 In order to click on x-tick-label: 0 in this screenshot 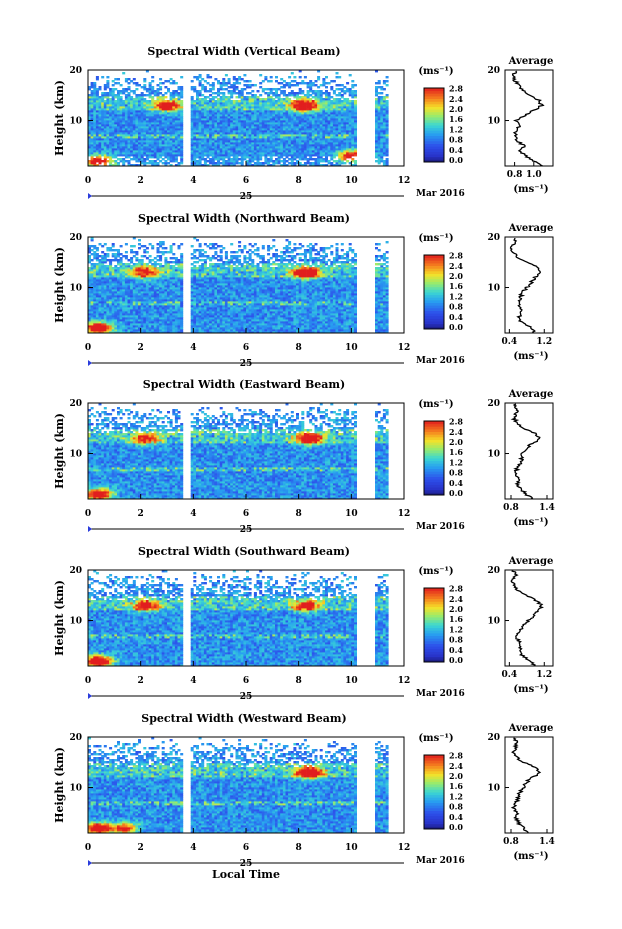, I will do `click(88, 348)`.